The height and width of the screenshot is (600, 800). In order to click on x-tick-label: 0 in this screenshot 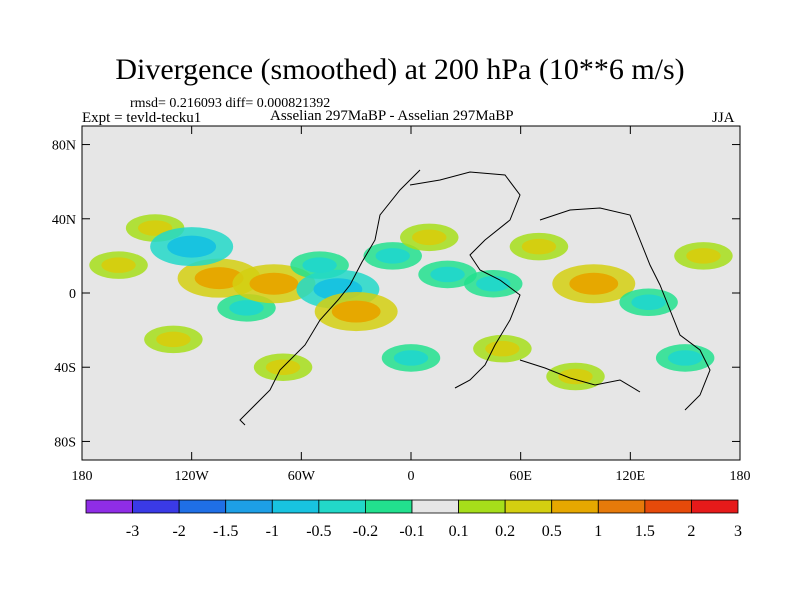, I will do `click(411, 476)`.